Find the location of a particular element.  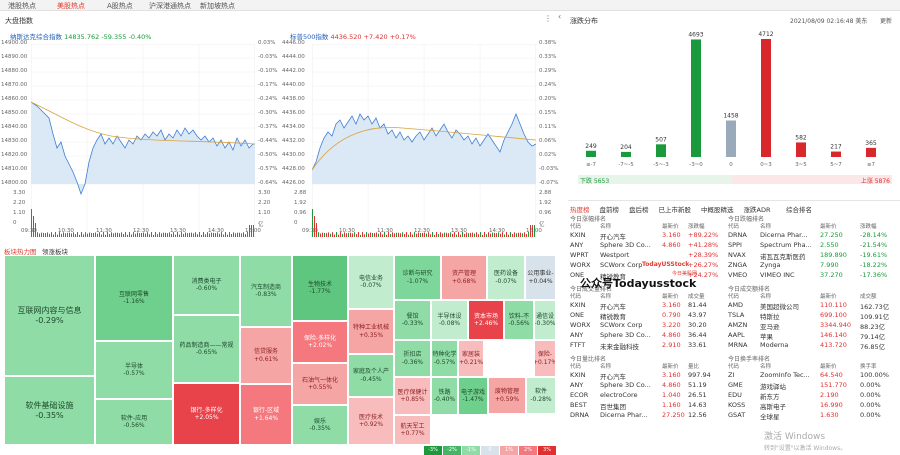

heatmap-cell: 家居装 +0.21% is located at coordinates (471, 358).